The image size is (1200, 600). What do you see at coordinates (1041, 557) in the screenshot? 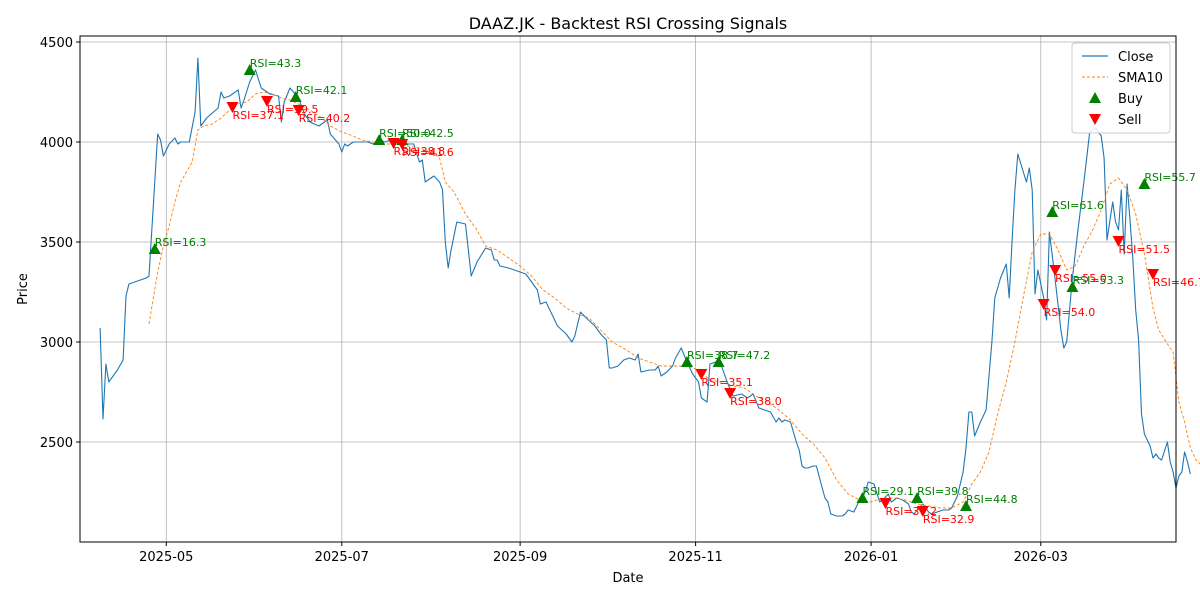
I see `x-tick-label: 2026-03` at bounding box center [1041, 557].